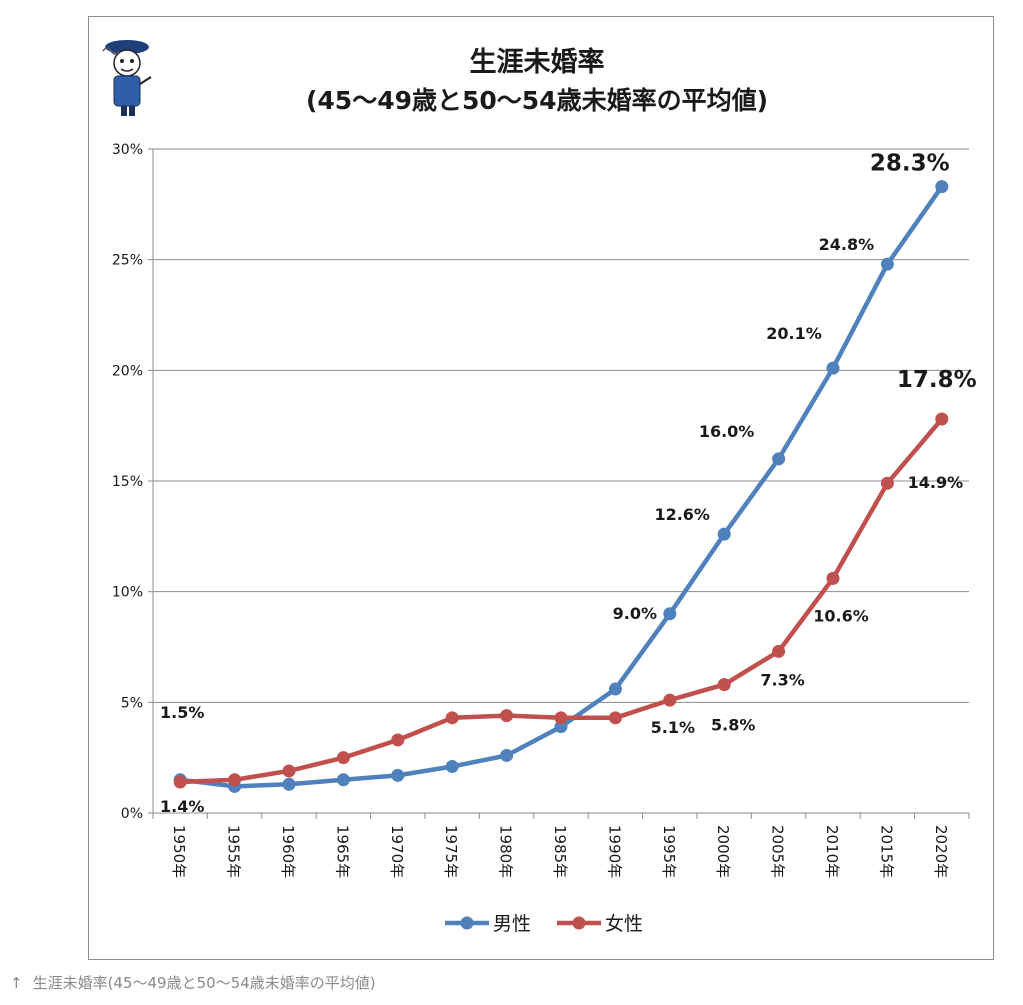  I want to click on x-tick-label: 2020年, so click(941, 851).